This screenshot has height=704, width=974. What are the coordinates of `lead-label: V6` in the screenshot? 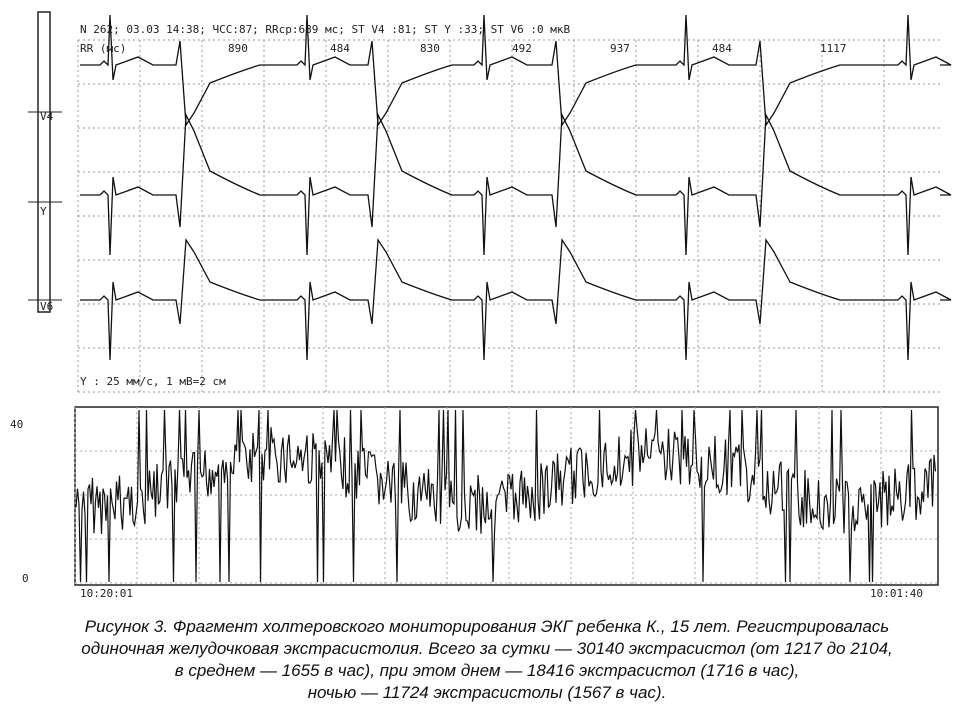 It's located at (46, 306).